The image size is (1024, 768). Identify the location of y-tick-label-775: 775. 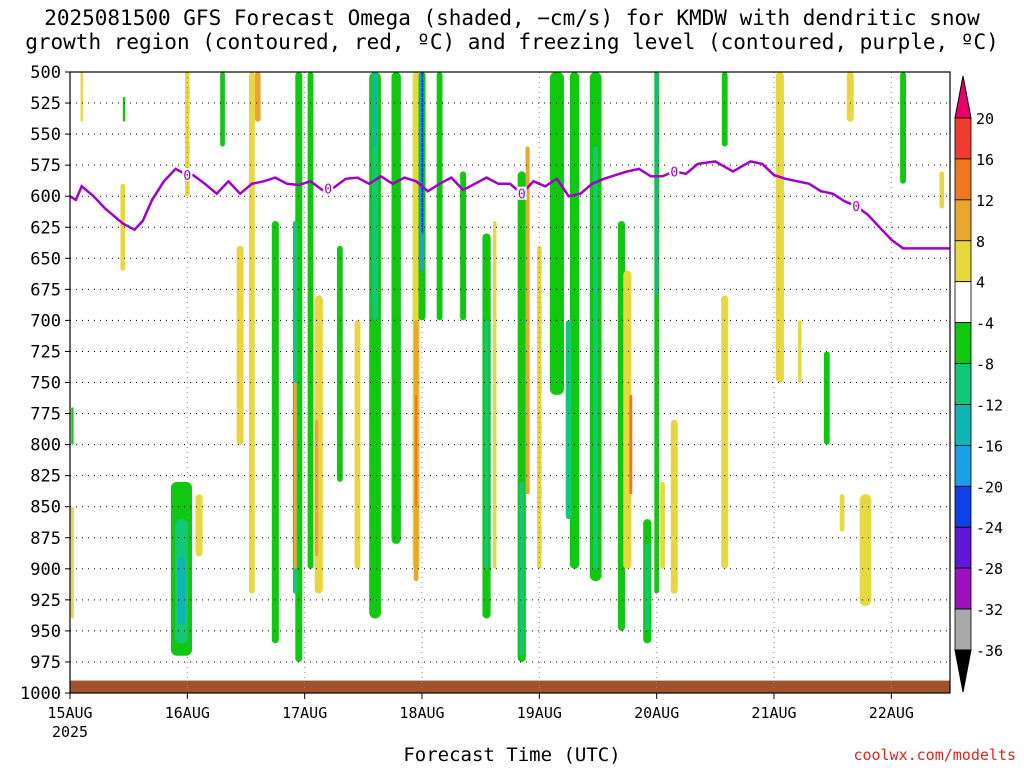
(45, 415).